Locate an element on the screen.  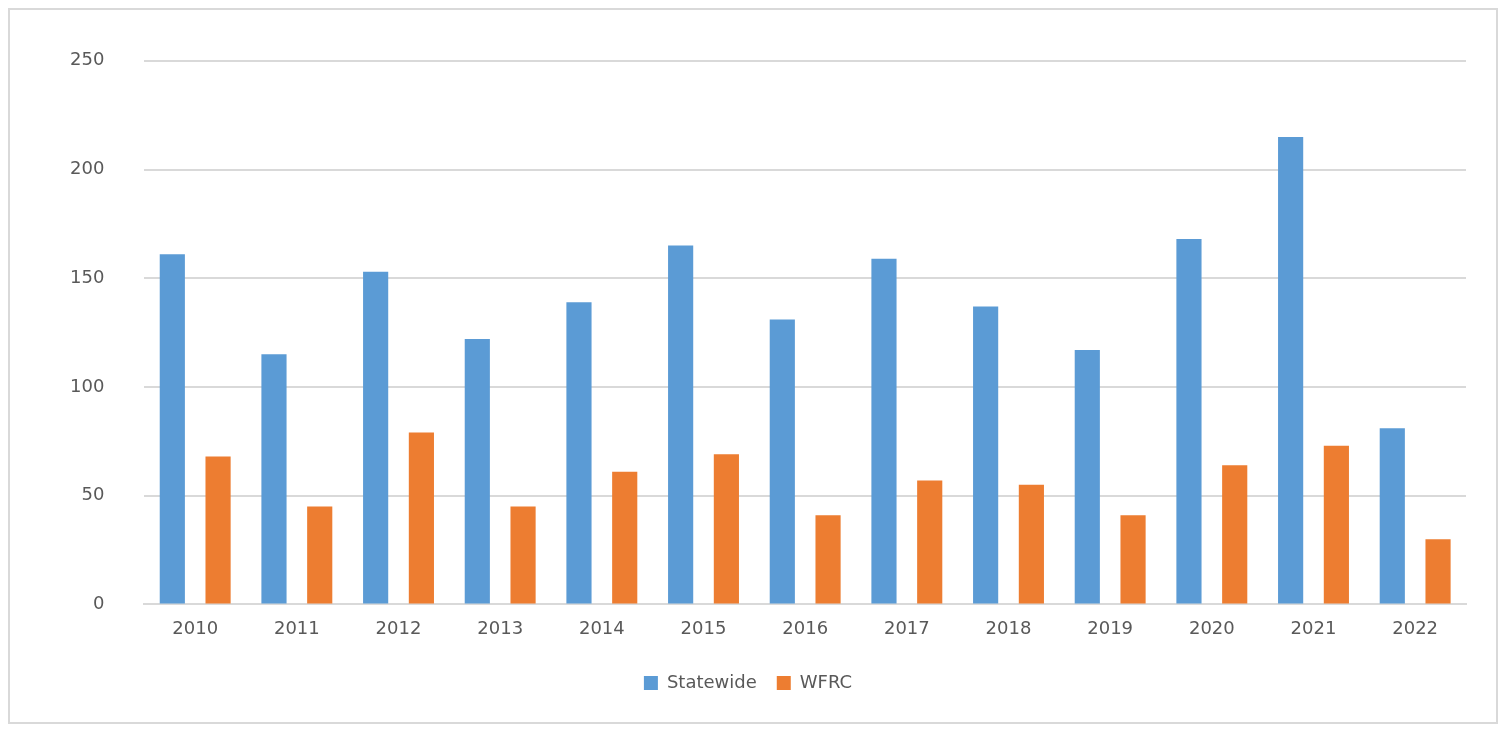
legend-label: Statewide is located at coordinates (711, 681).